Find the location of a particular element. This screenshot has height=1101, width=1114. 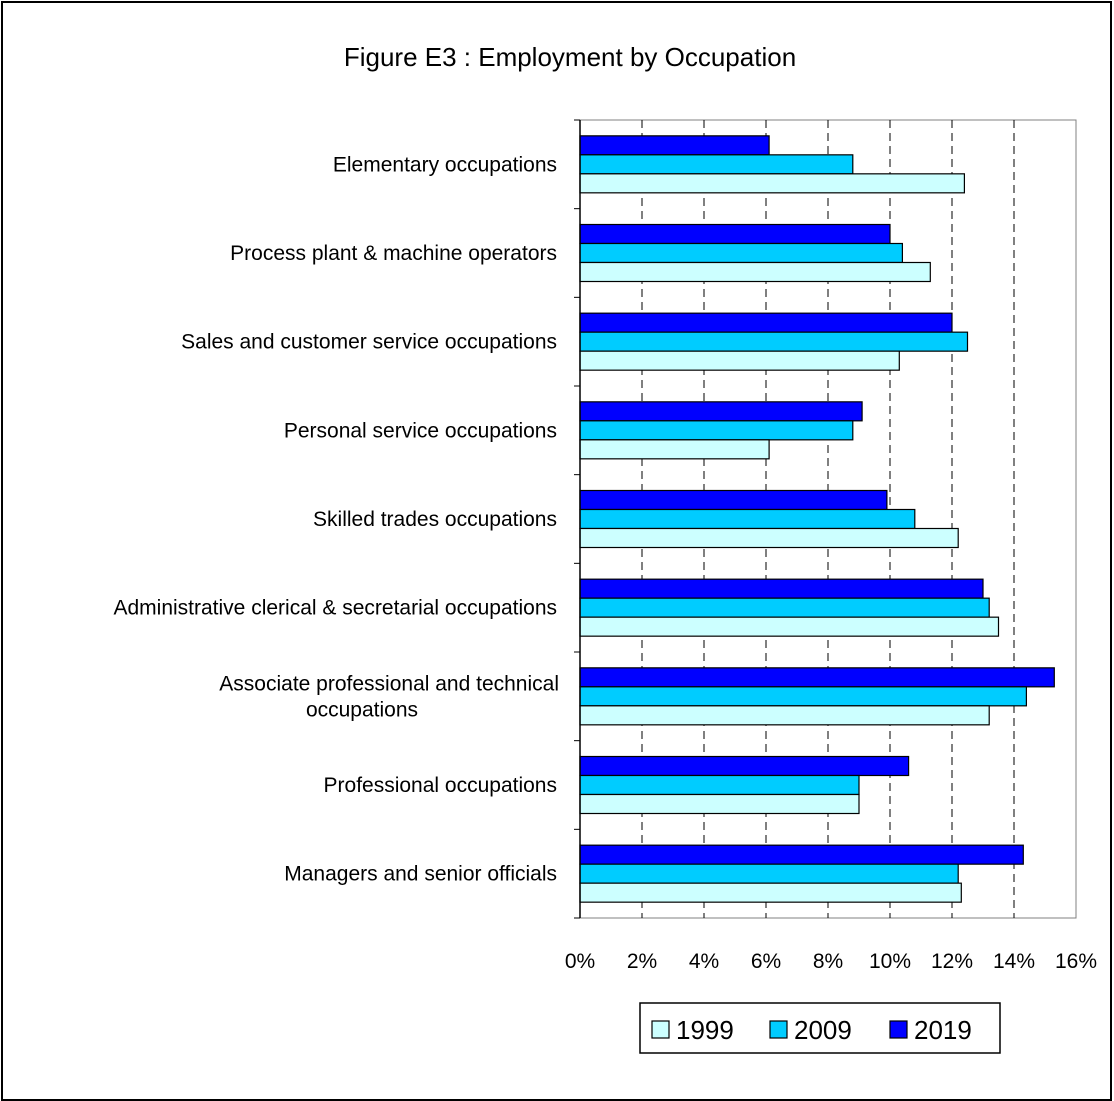

legend-label: 2009 is located at coordinates (823, 1030).